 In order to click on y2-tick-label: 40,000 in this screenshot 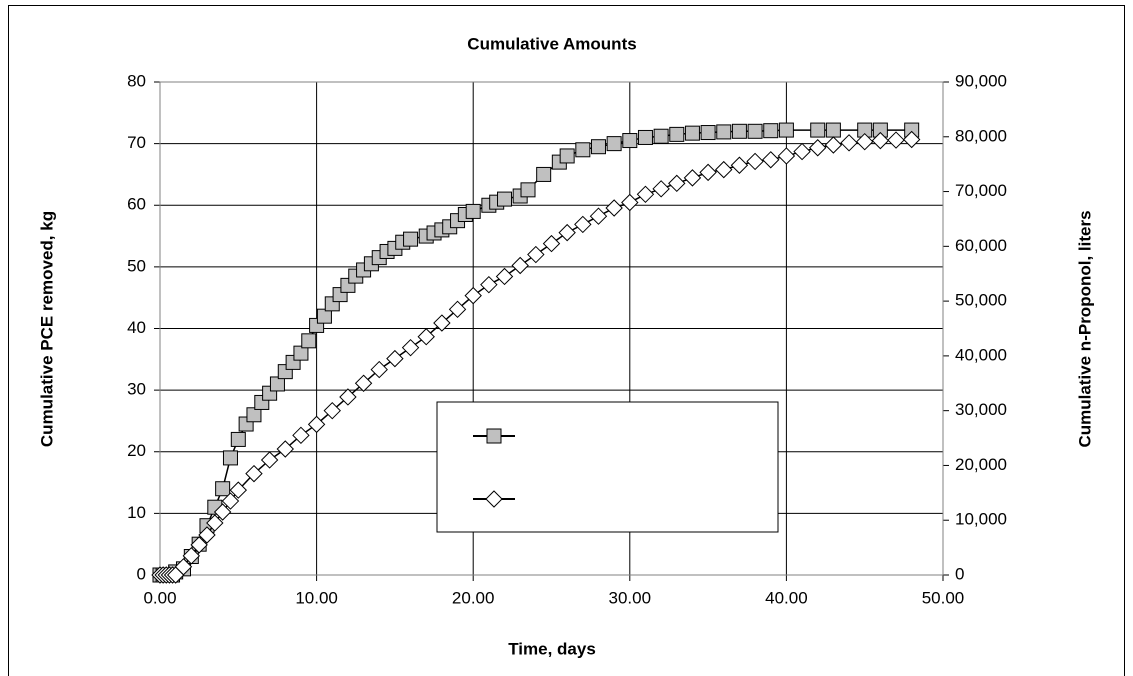, I will do `click(981, 354)`.